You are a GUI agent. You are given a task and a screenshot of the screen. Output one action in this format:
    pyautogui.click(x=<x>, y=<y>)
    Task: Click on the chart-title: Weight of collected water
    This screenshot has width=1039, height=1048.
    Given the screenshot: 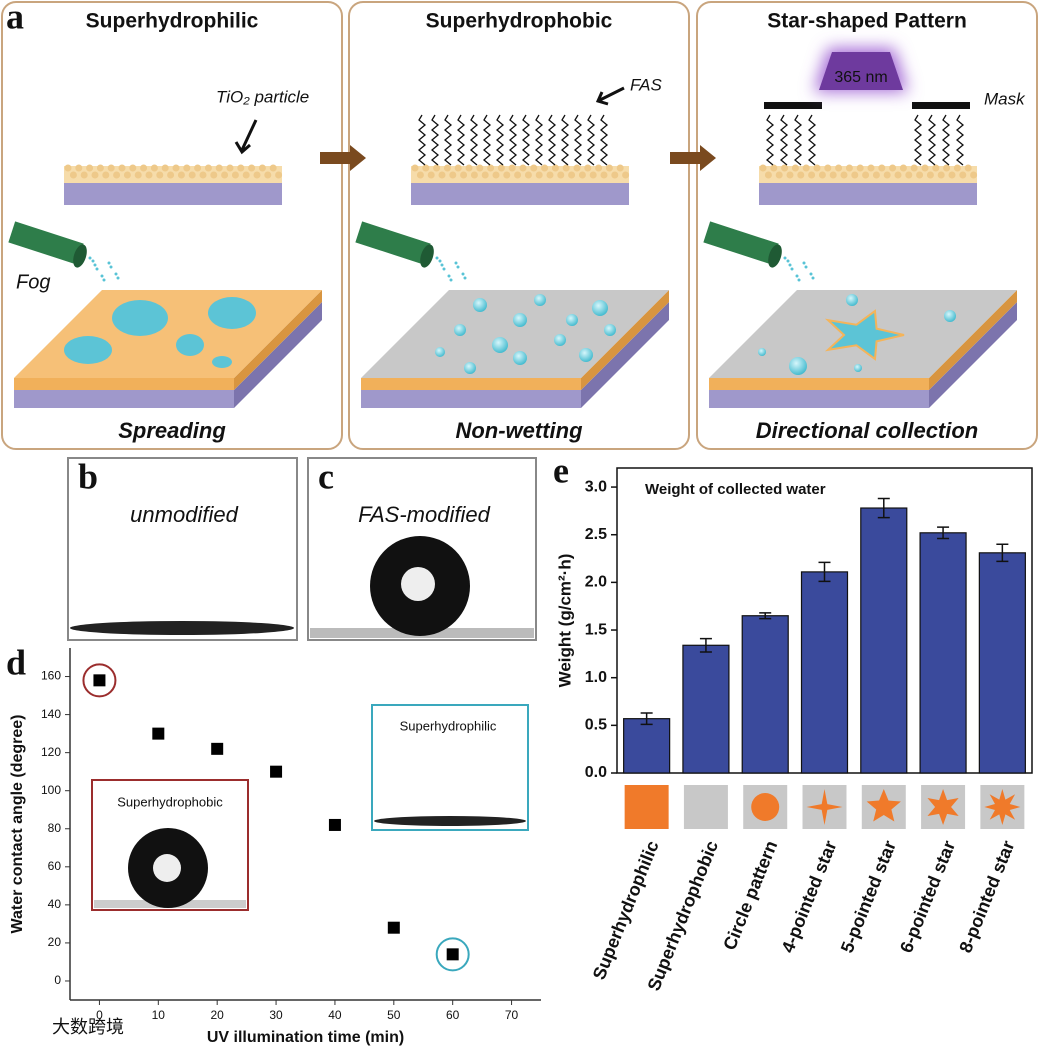 What is the action you would take?
    pyautogui.click(x=735, y=489)
    